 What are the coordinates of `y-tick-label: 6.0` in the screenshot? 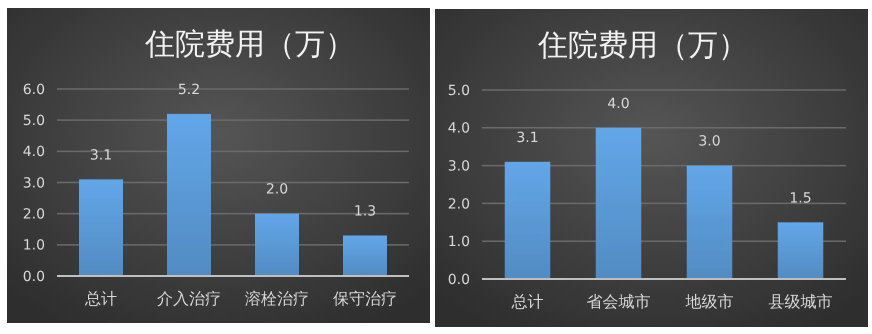 It's located at (33, 90).